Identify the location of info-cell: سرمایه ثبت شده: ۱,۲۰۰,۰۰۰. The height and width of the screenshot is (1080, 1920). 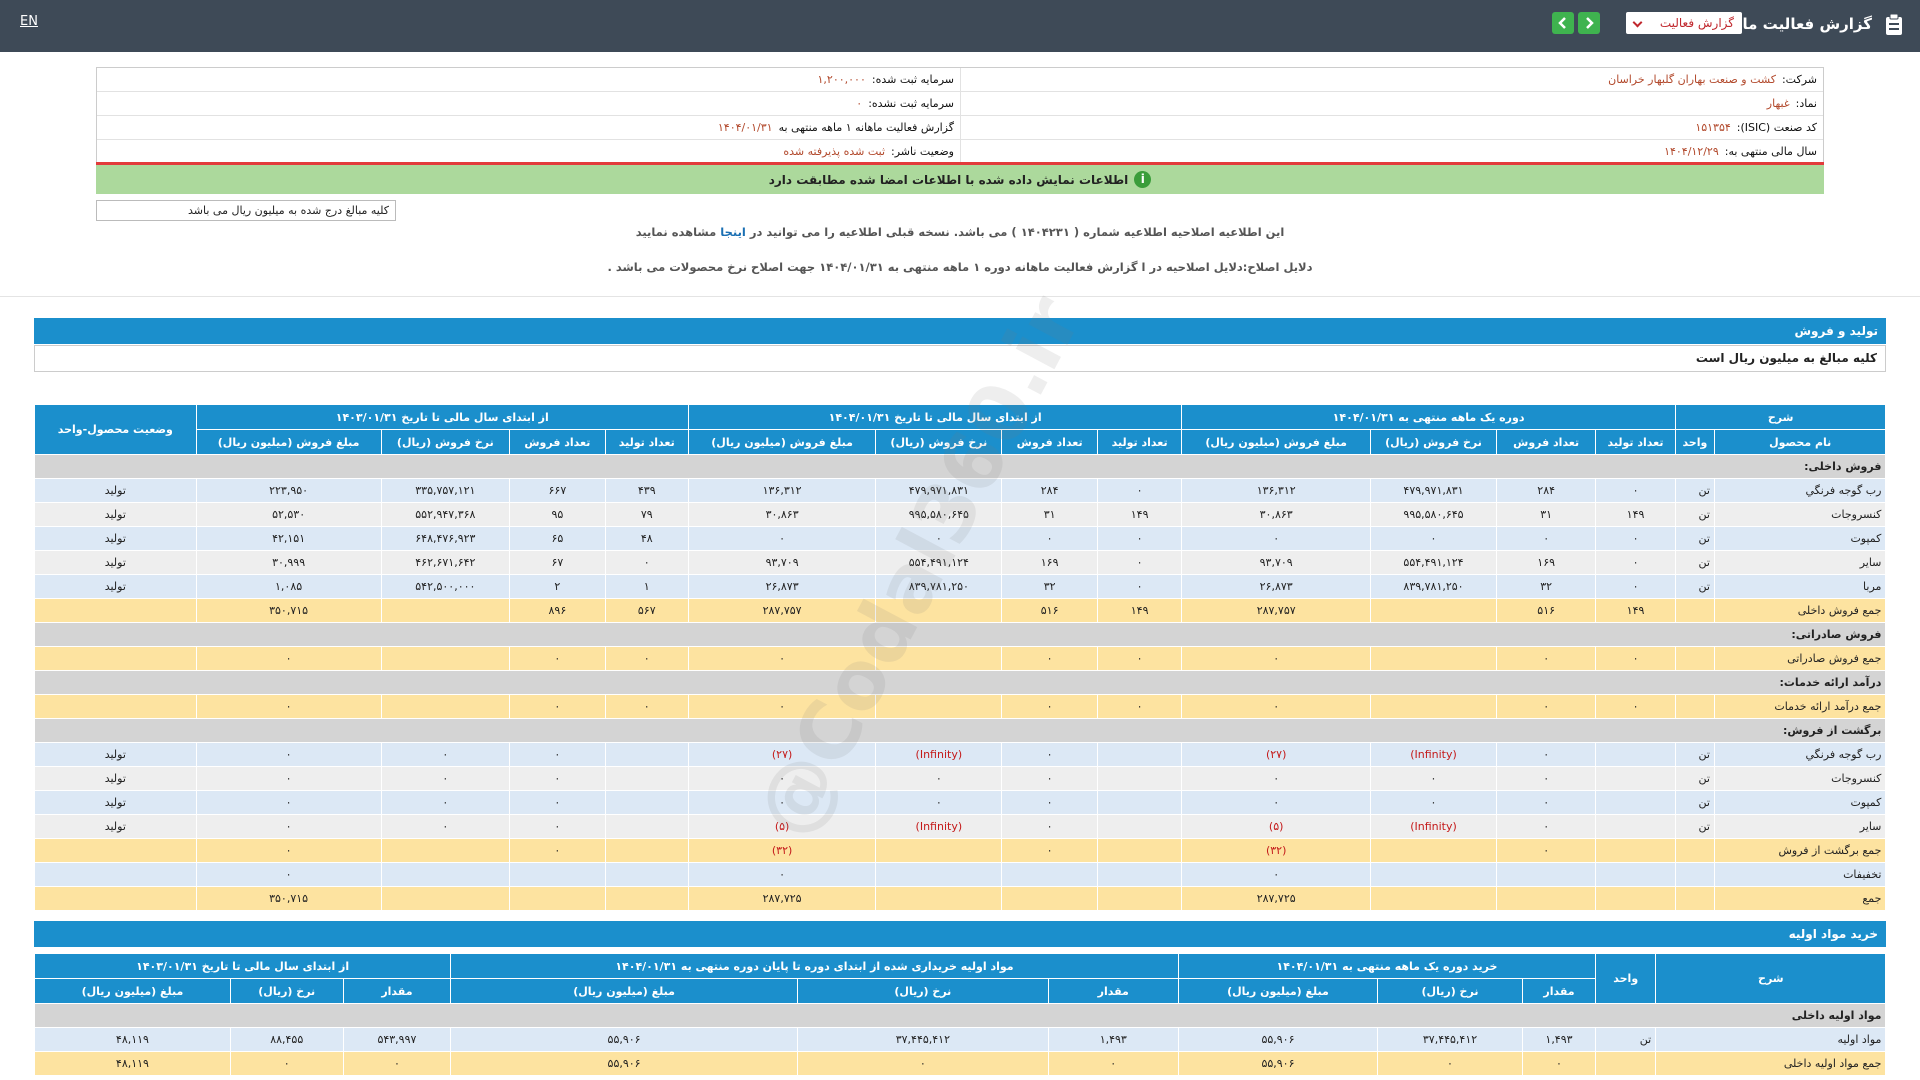
(528, 79).